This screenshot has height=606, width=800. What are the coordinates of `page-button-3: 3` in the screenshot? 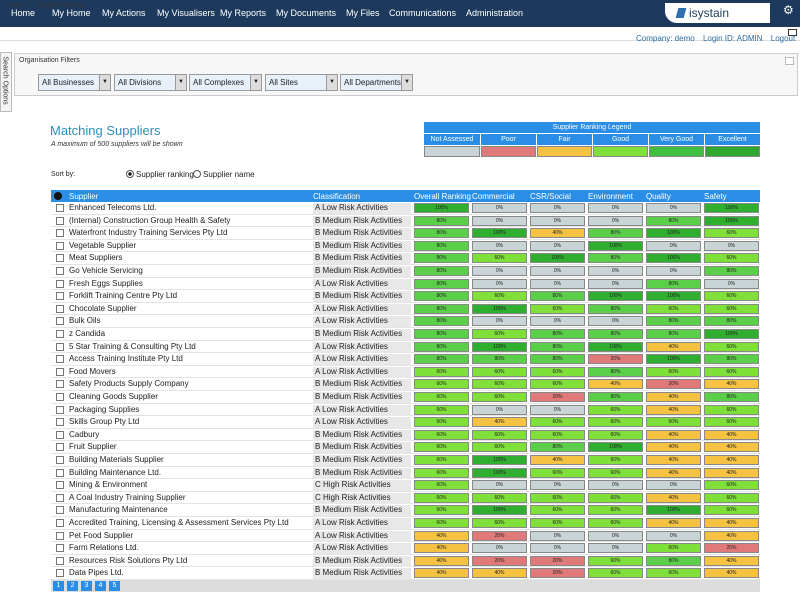 It's located at (86, 586).